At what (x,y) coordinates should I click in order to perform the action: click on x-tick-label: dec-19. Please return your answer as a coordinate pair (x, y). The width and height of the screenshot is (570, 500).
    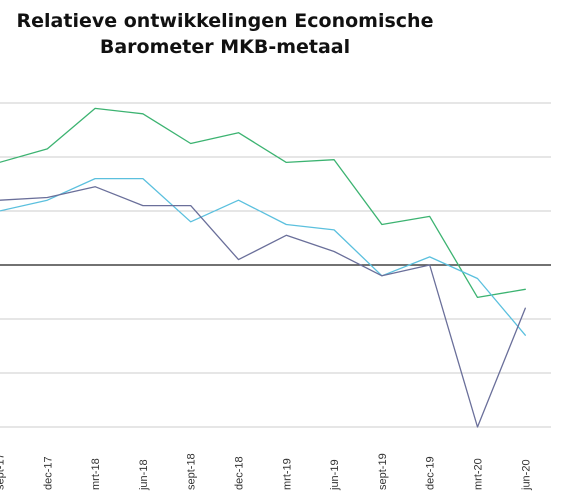
    Looking at the image, I should click on (431, 473).